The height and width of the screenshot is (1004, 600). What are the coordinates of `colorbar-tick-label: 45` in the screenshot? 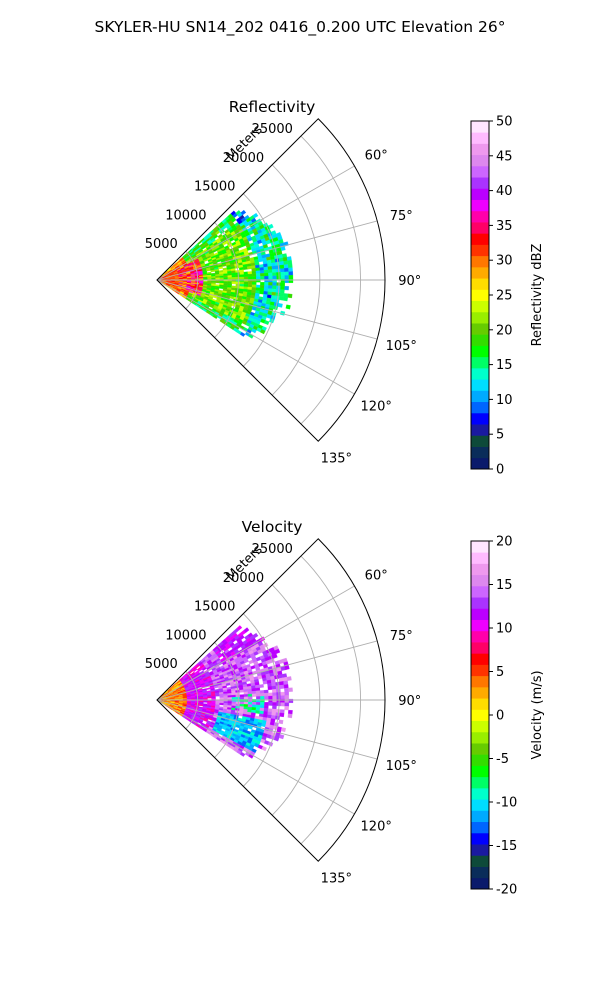 It's located at (504, 156).